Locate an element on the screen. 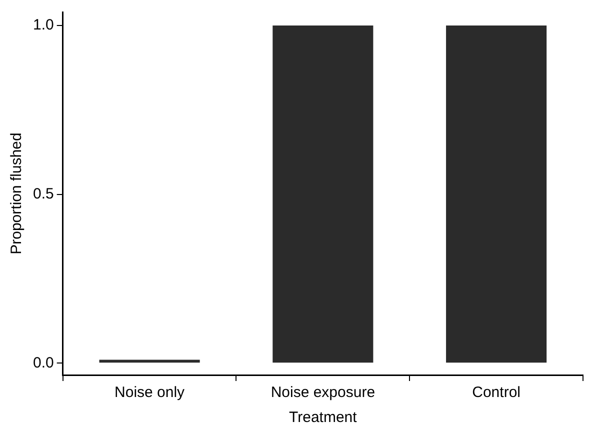 This screenshot has height=435, width=601. x-tick-label: Control is located at coordinates (496, 393).